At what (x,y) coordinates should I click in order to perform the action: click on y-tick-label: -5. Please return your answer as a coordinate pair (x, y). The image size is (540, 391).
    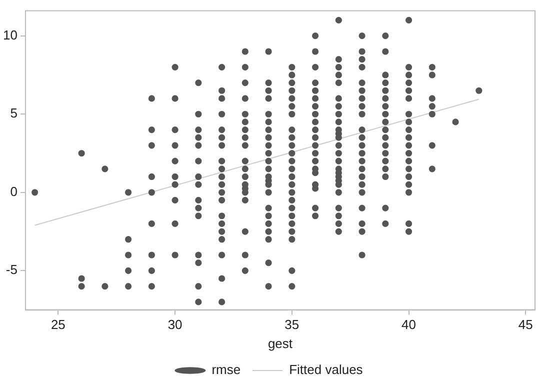
    Looking at the image, I should click on (12, 270).